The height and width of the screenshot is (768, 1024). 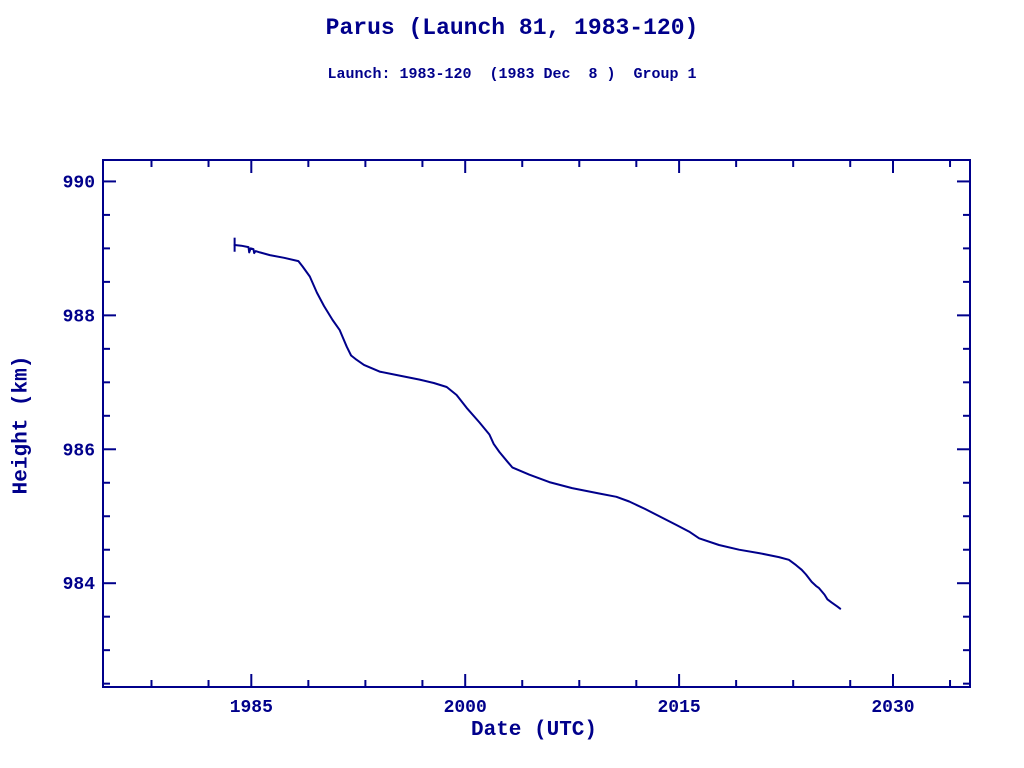 I want to click on x-tick-label: 1985, so click(x=251, y=708).